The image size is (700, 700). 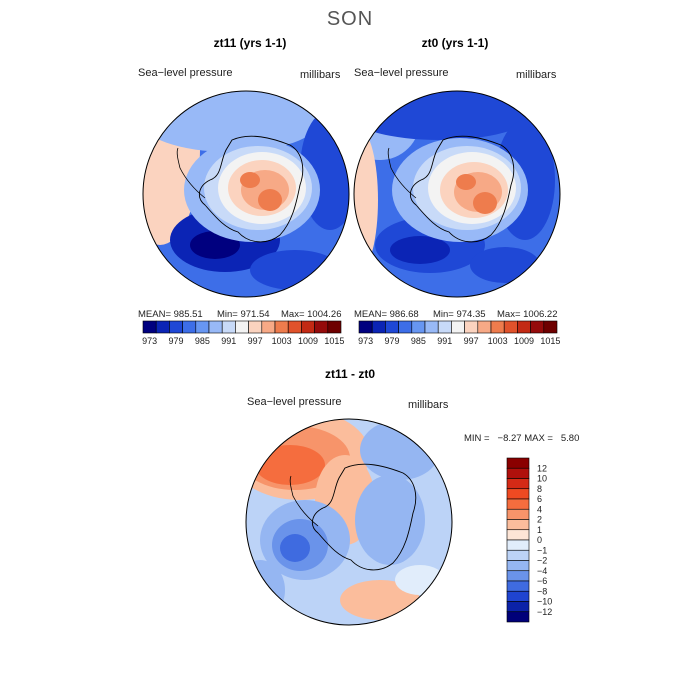 What do you see at coordinates (228, 341) in the screenshot?
I see `colorbar-zt11-tick-label: 991` at bounding box center [228, 341].